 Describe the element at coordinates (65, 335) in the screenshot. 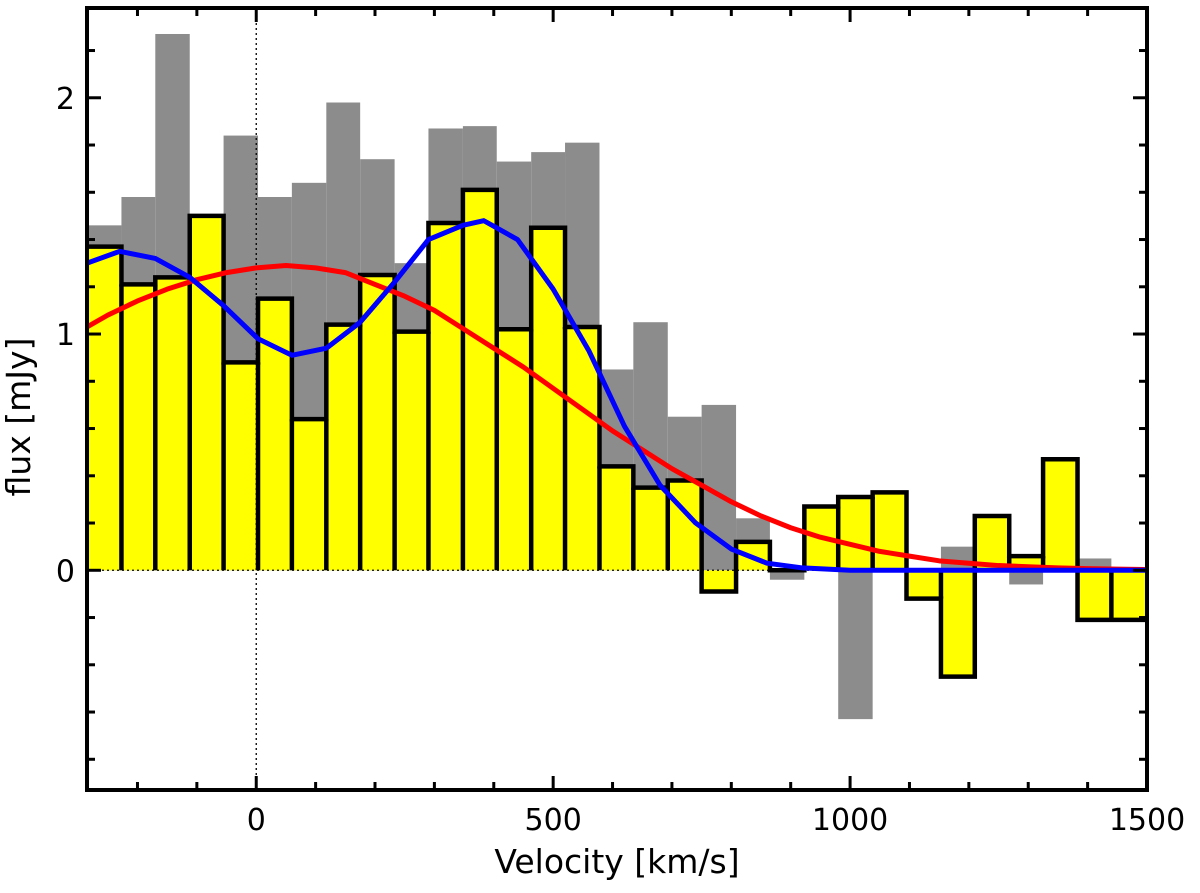

I see `y-tick-label: 1` at that location.